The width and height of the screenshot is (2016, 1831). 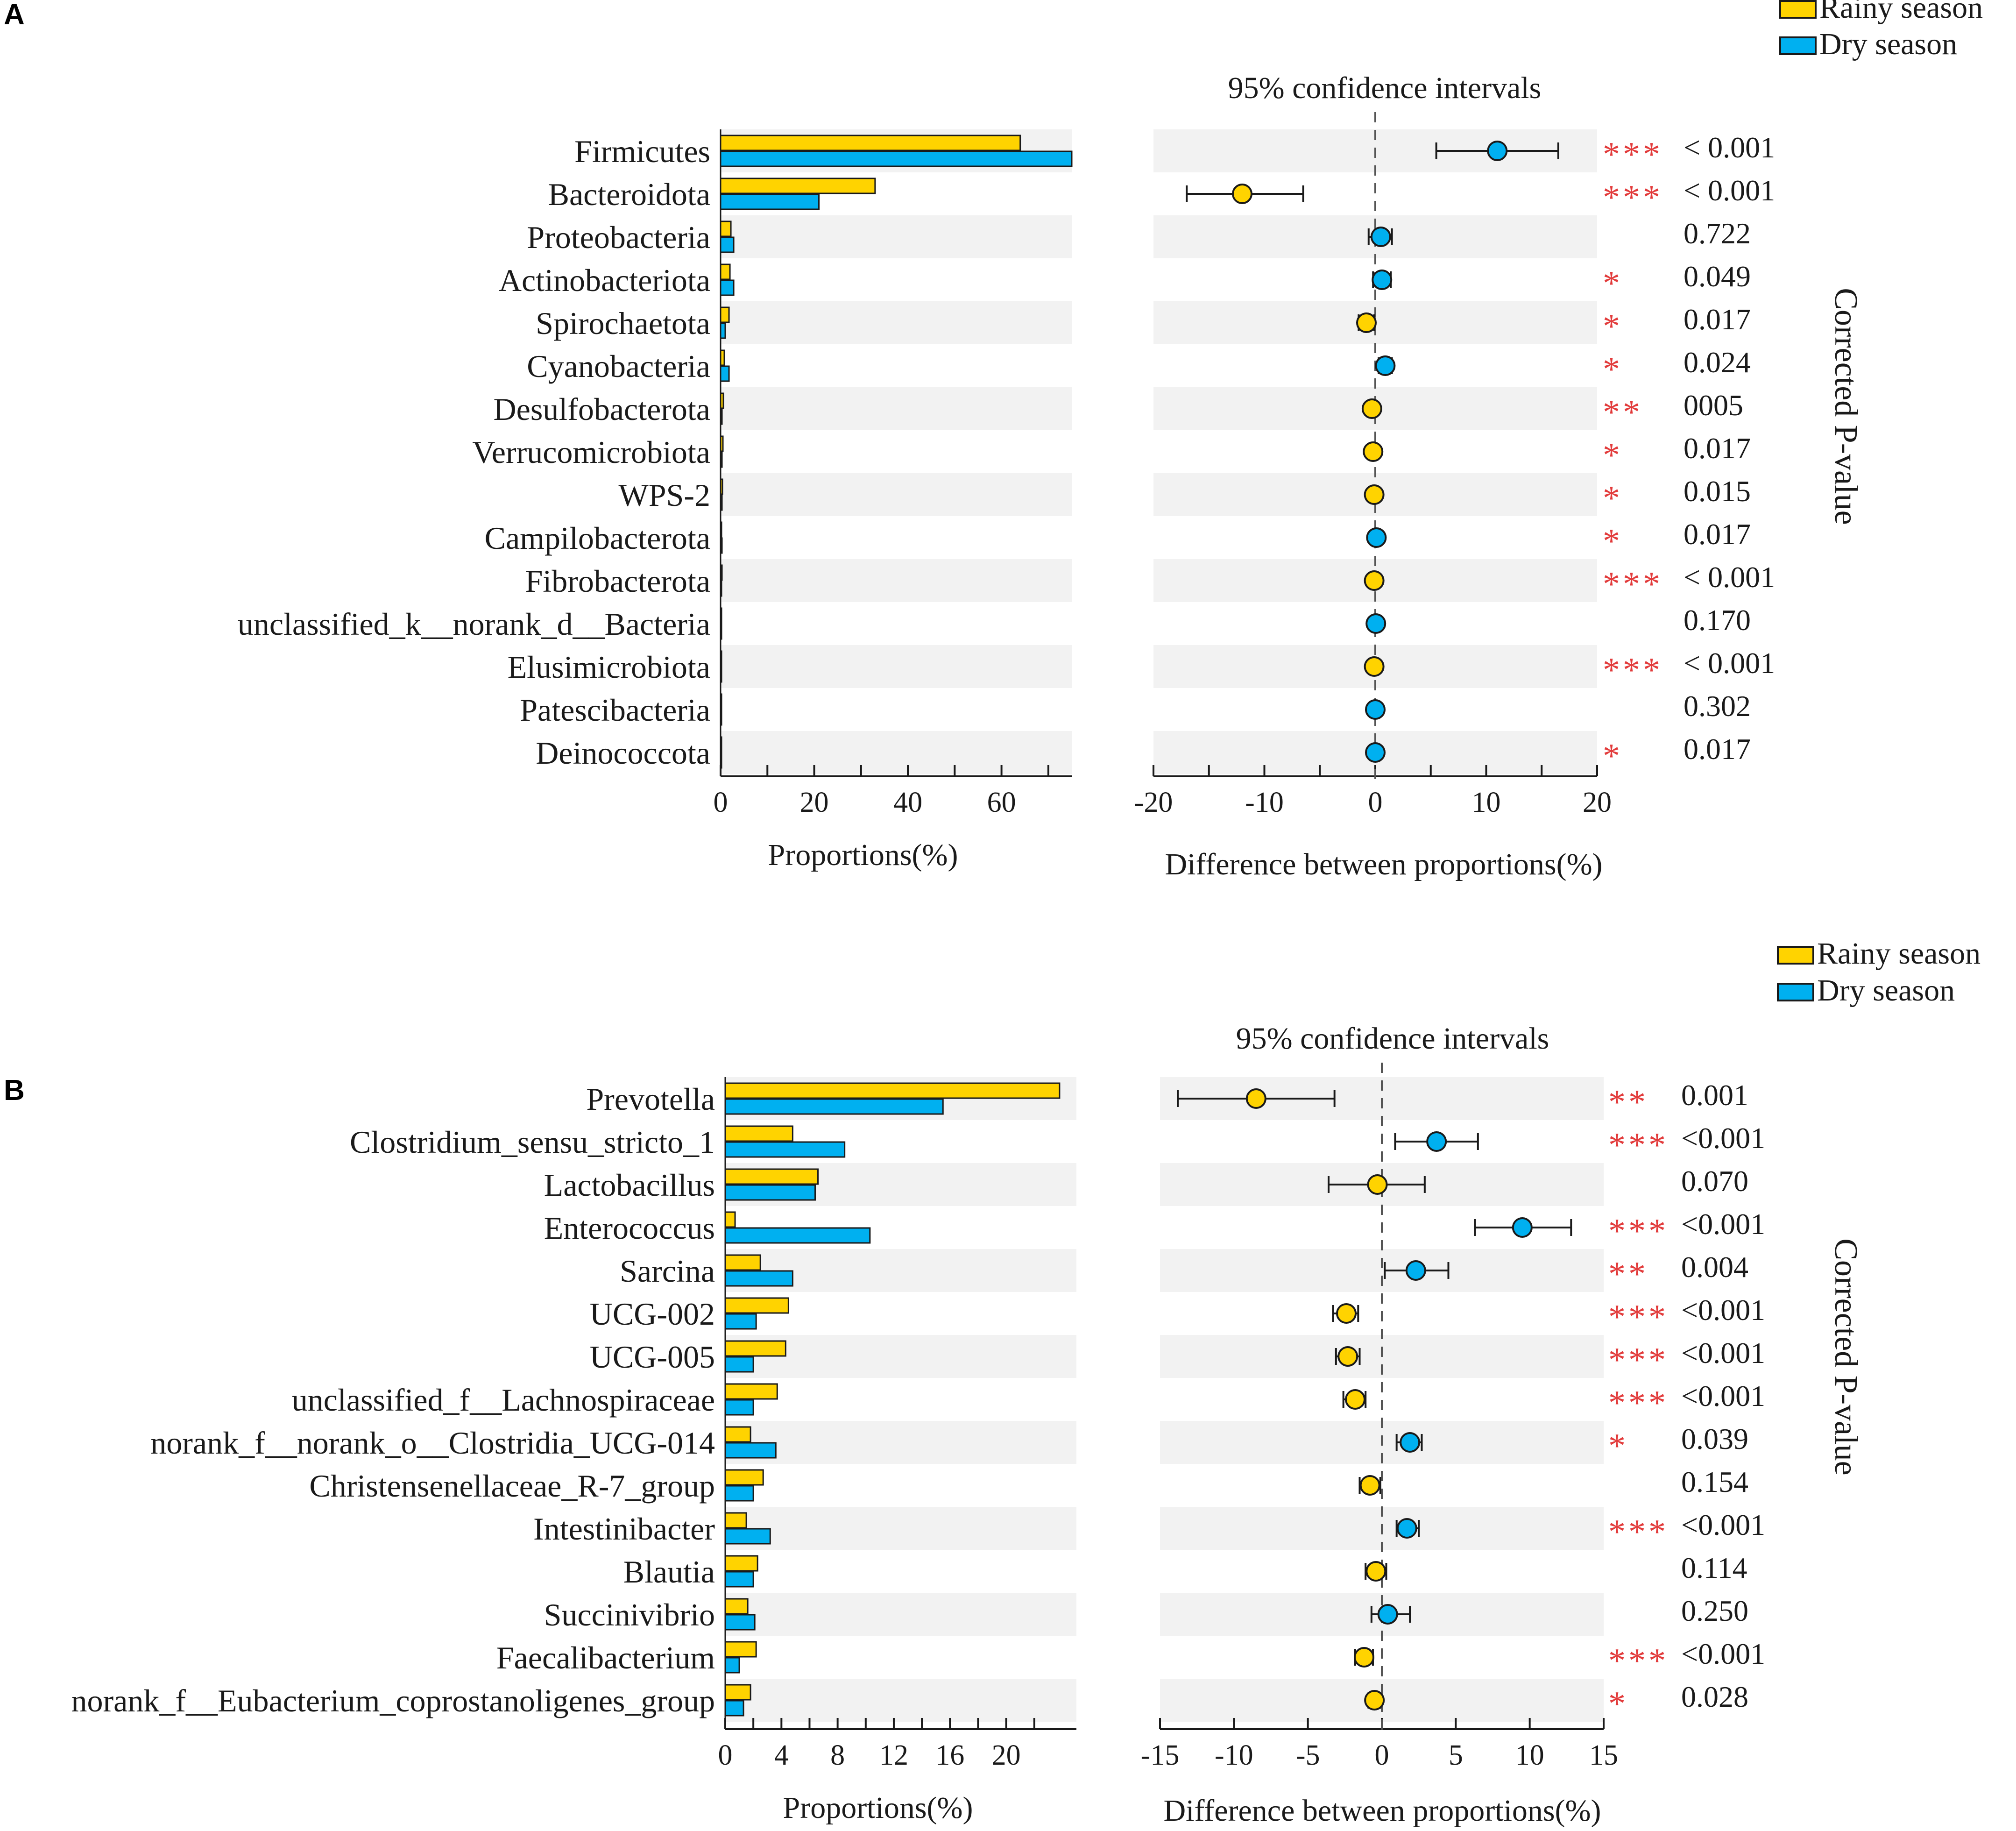 What do you see at coordinates (1135, 709) in the screenshot?
I see `data-row: Patescibacteria 0.302` at bounding box center [1135, 709].